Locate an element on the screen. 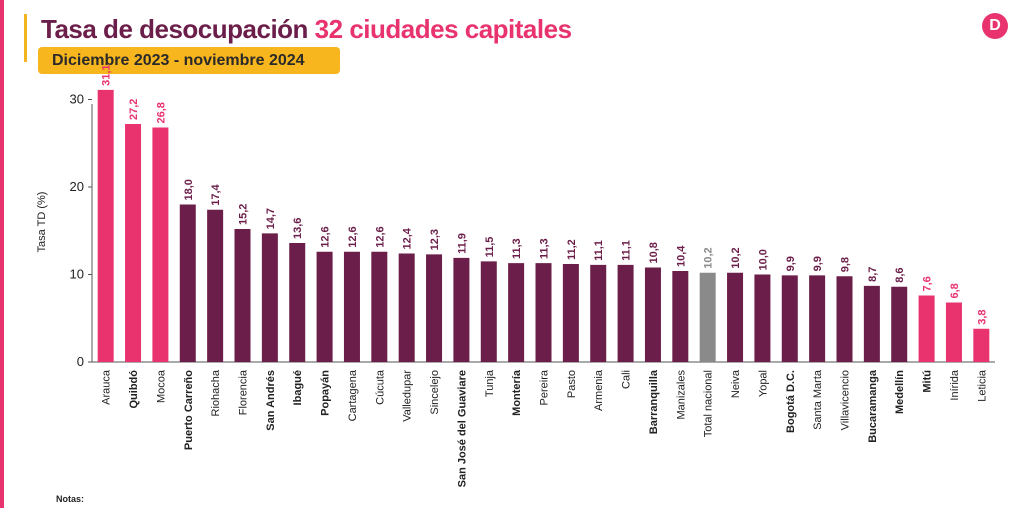  x-tick-label: Sincelejo is located at coordinates (435, 392).